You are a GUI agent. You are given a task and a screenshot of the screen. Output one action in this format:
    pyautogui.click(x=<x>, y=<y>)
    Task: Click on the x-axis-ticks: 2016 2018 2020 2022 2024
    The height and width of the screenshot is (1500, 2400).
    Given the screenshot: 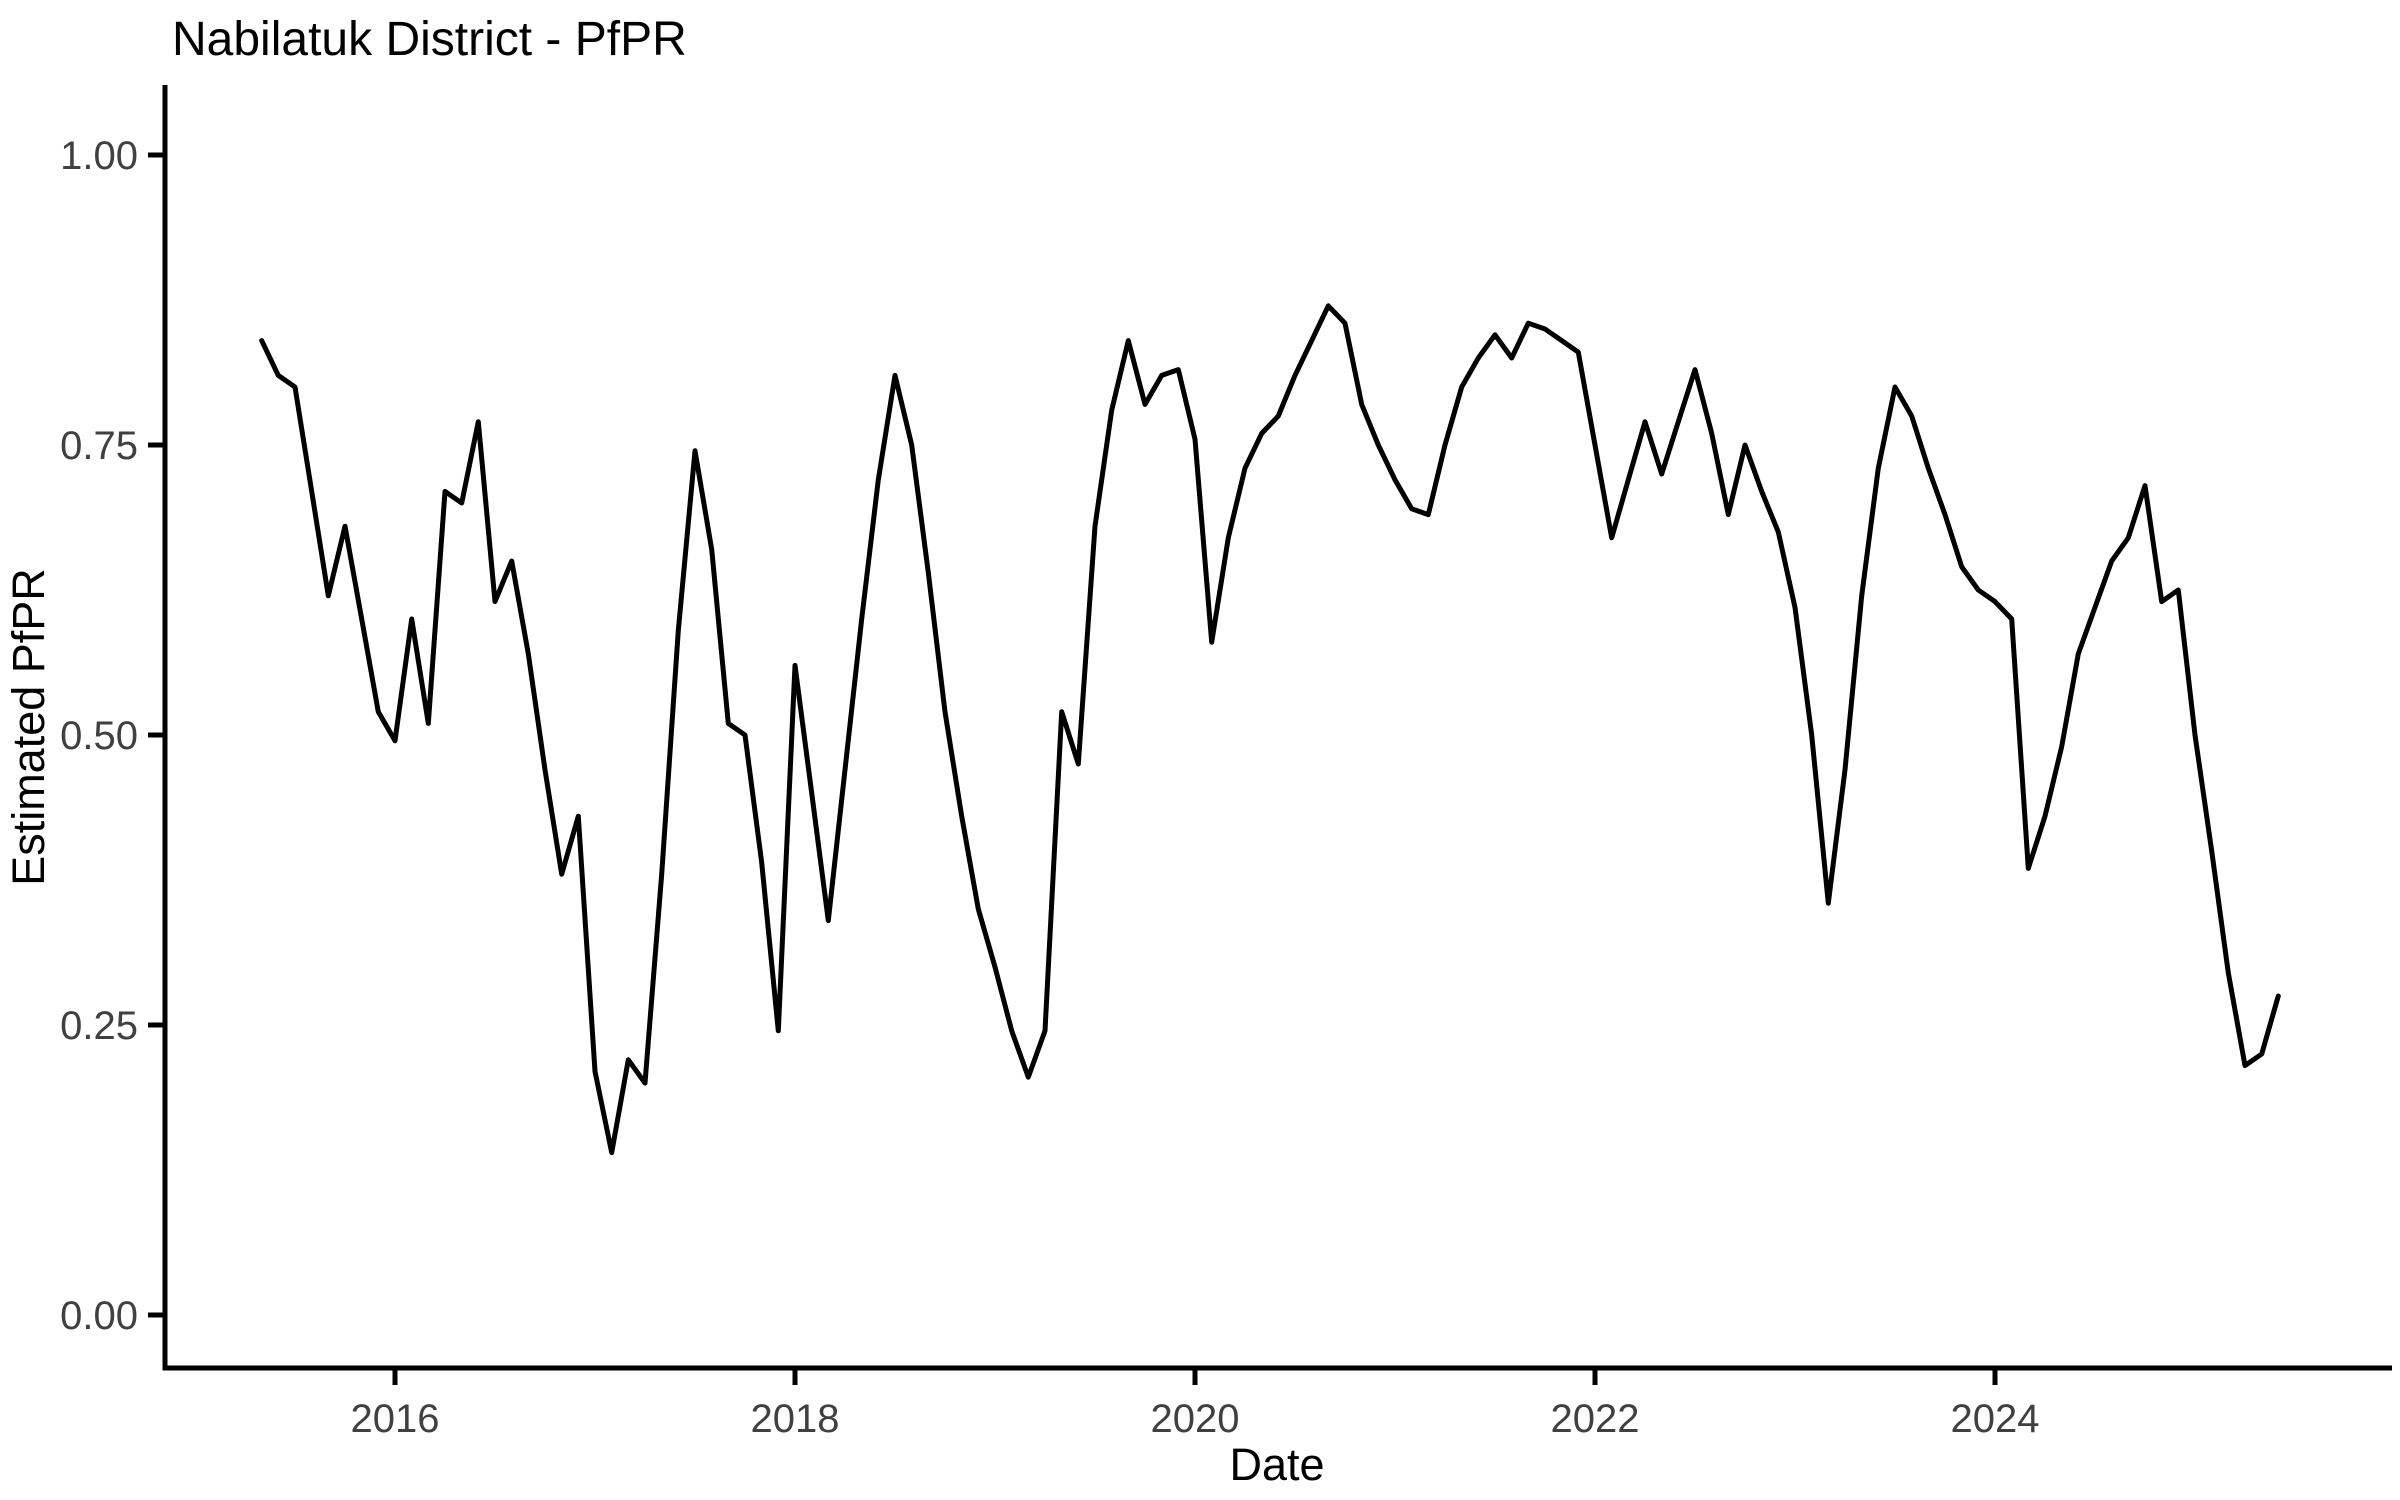 What is the action you would take?
    pyautogui.click(x=1195, y=1404)
    